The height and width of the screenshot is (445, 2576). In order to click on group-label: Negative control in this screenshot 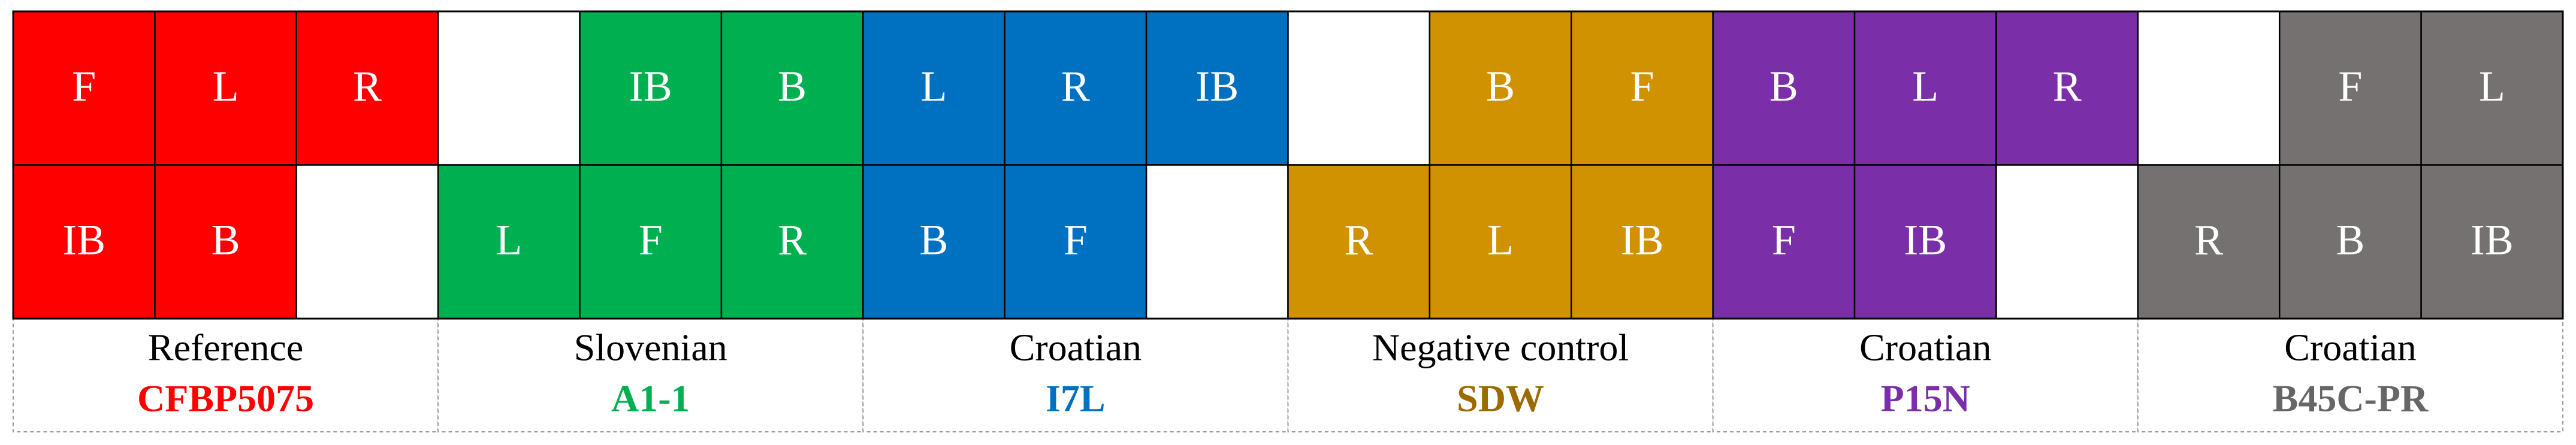, I will do `click(1501, 348)`.